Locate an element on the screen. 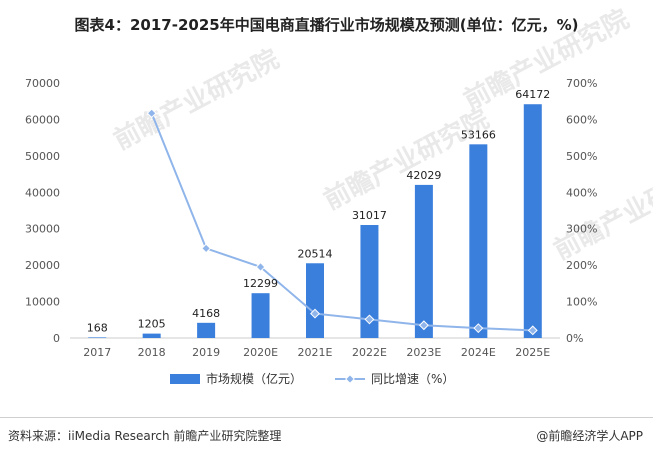 The height and width of the screenshot is (465, 653). bar-data-label: 1205 is located at coordinates (152, 324).